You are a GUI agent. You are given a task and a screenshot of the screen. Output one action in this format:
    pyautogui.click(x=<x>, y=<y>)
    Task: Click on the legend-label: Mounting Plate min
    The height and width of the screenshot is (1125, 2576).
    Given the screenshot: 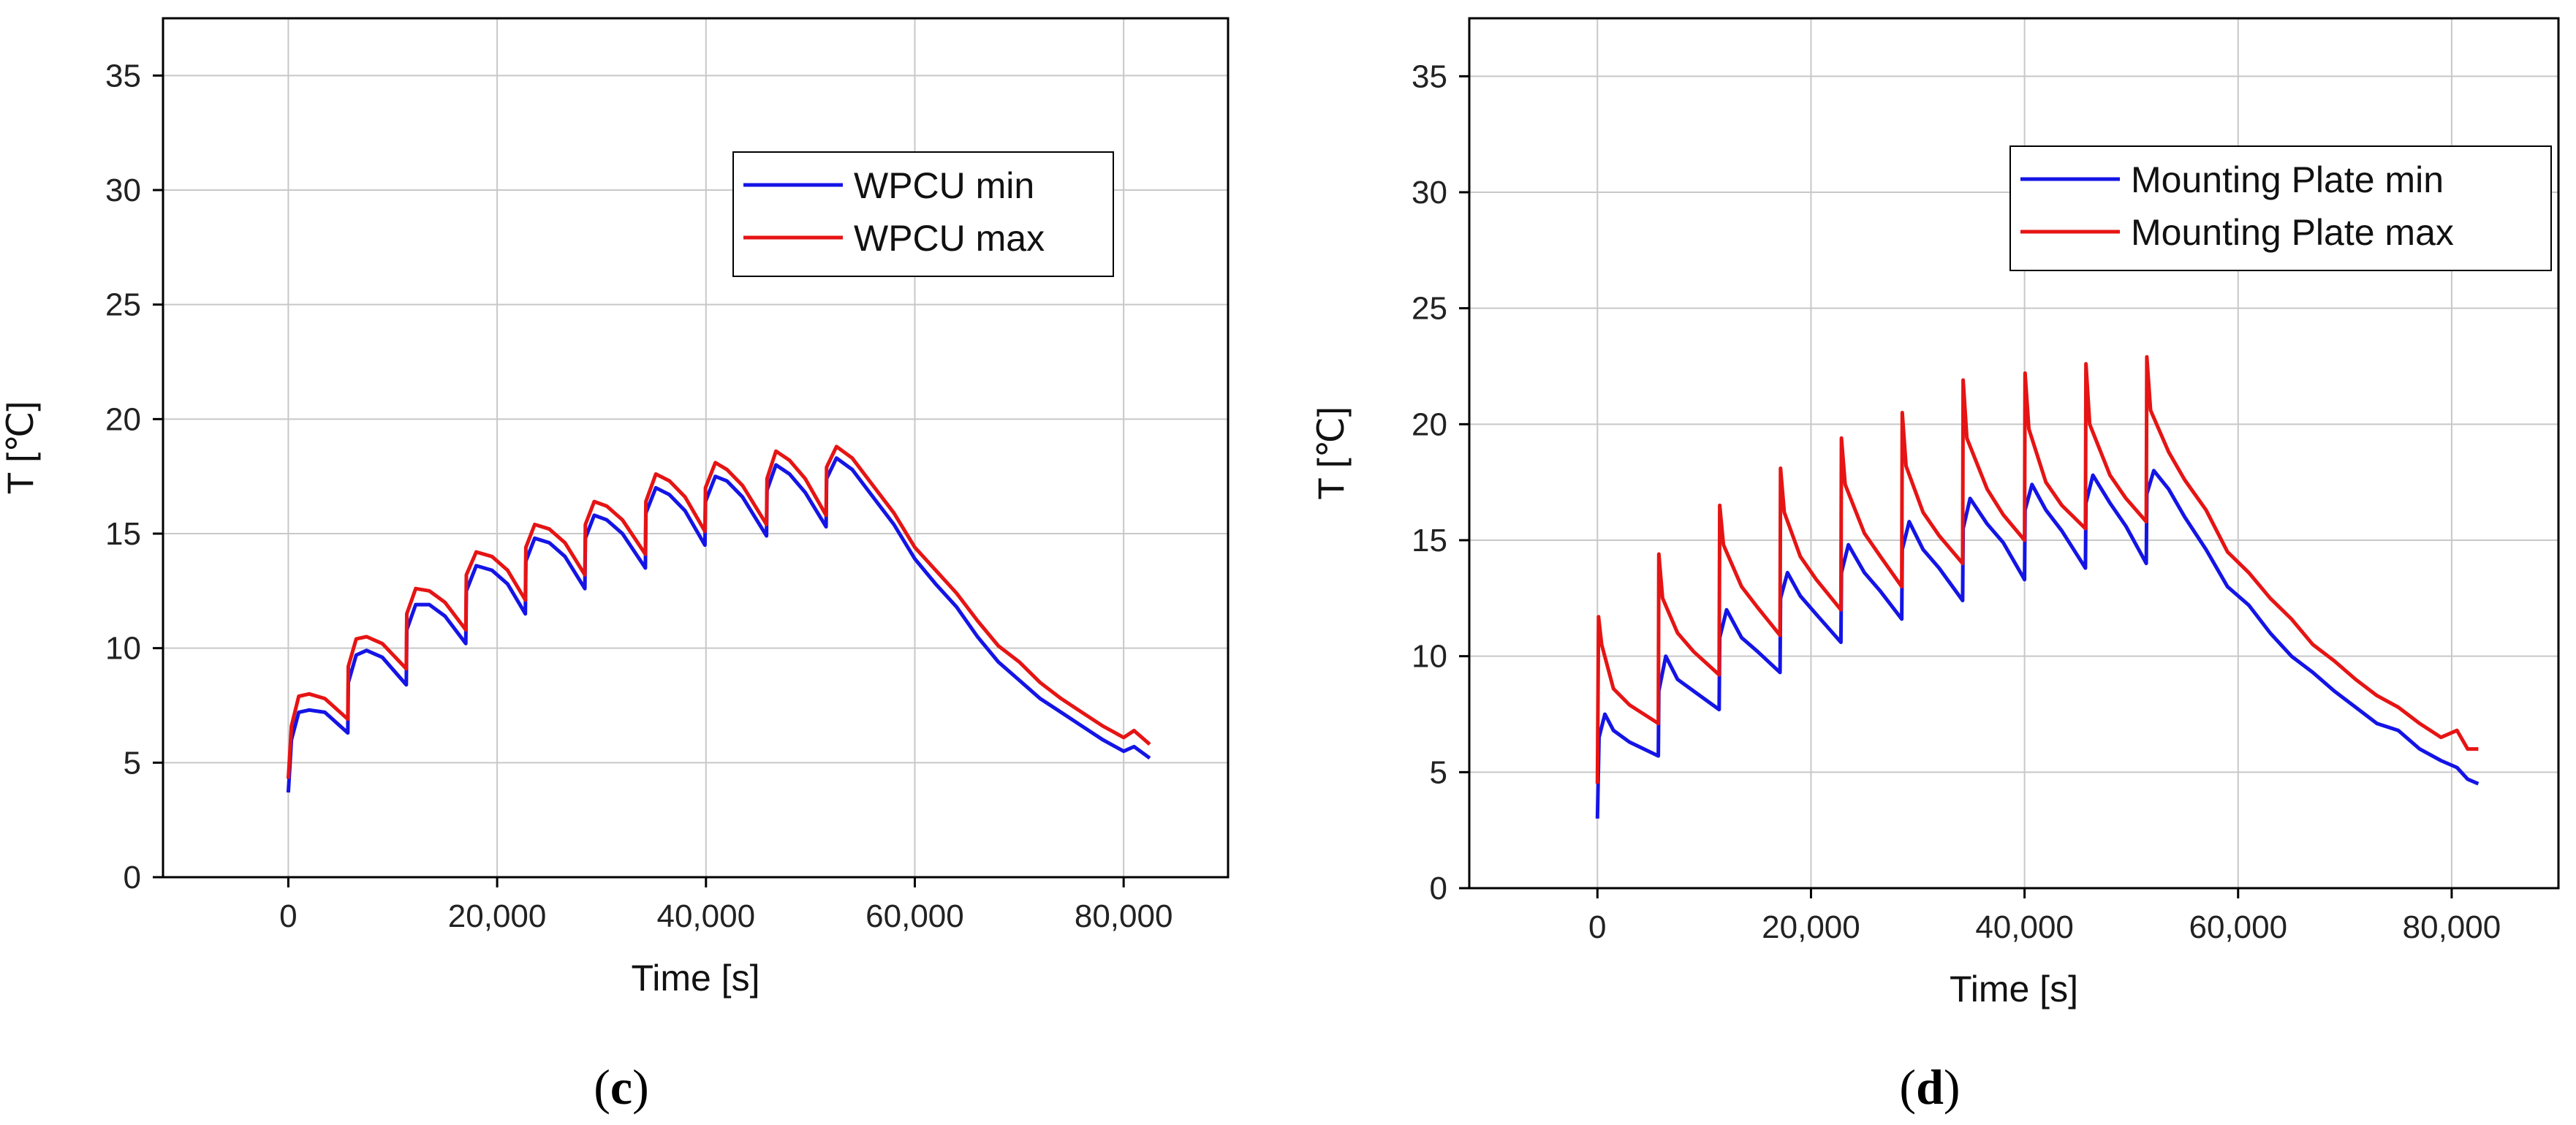 What is the action you would take?
    pyautogui.click(x=2287, y=179)
    